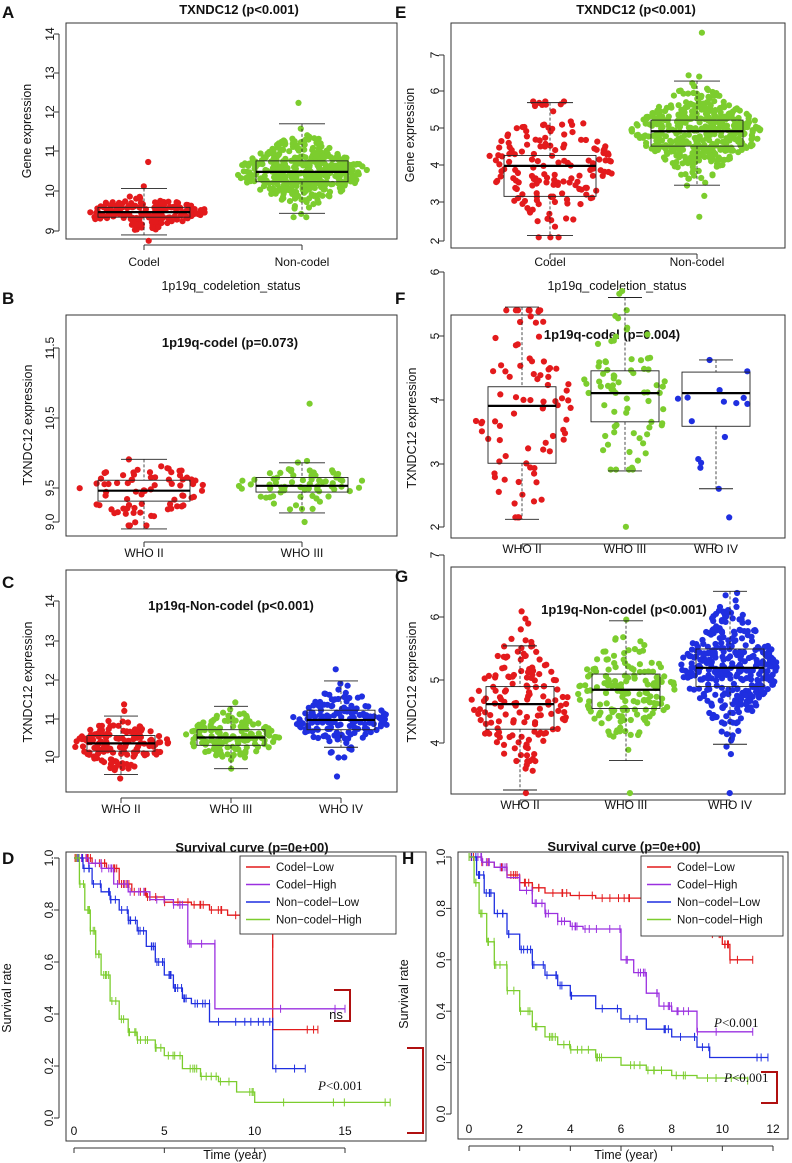 This screenshot has width=792, height=1163. Describe the element at coordinates (230, 286) in the screenshot. I see `panel-a-xlabel: 1p19q_codeletion_status` at that location.